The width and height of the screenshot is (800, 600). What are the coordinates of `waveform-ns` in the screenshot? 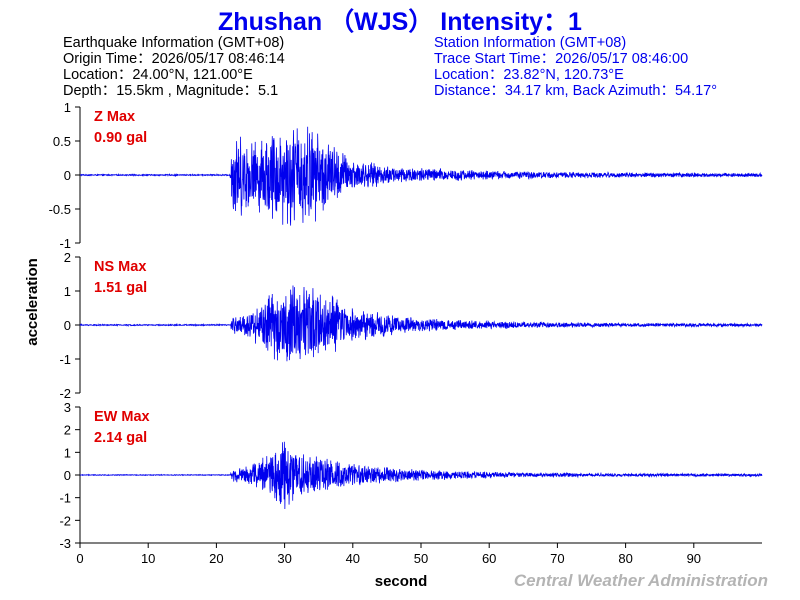 It's located at (421, 323).